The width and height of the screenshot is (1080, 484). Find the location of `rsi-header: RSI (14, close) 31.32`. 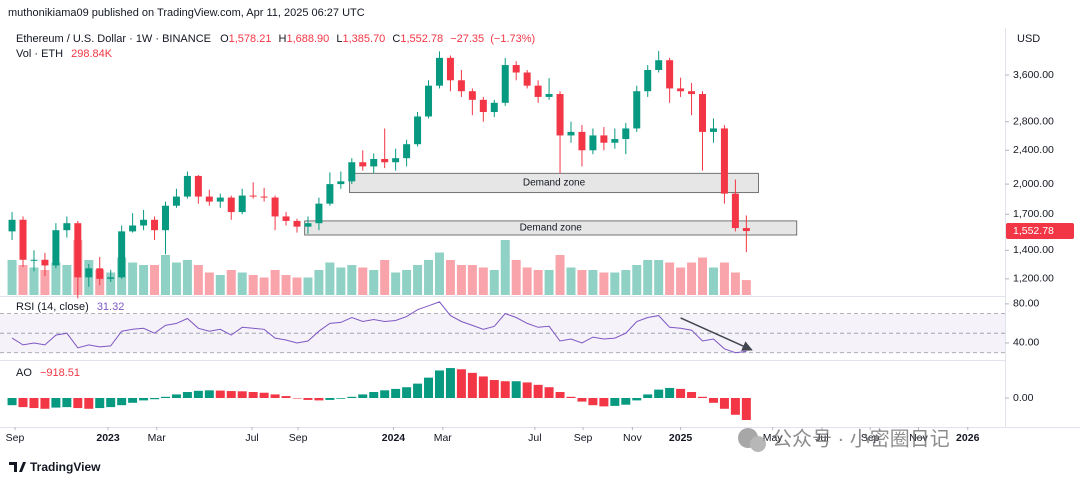

rsi-header: RSI (14, close) 31.32 is located at coordinates (70, 307).